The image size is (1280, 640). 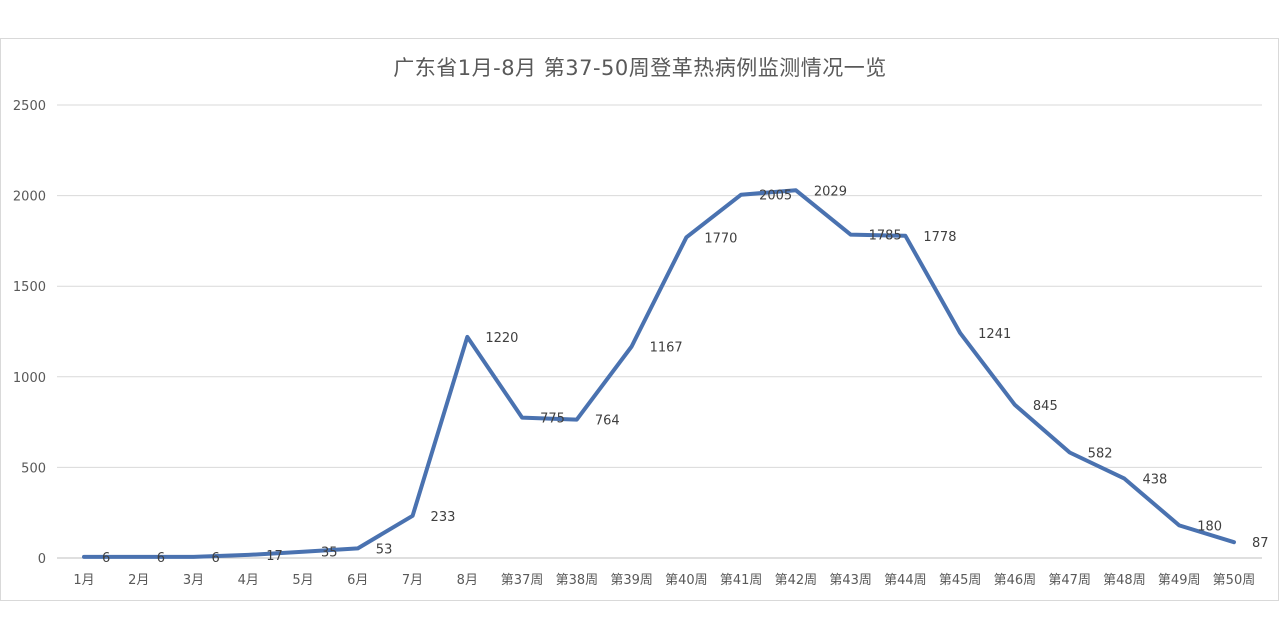 What do you see at coordinates (607, 421) in the screenshot?
I see `data-label: 764` at bounding box center [607, 421].